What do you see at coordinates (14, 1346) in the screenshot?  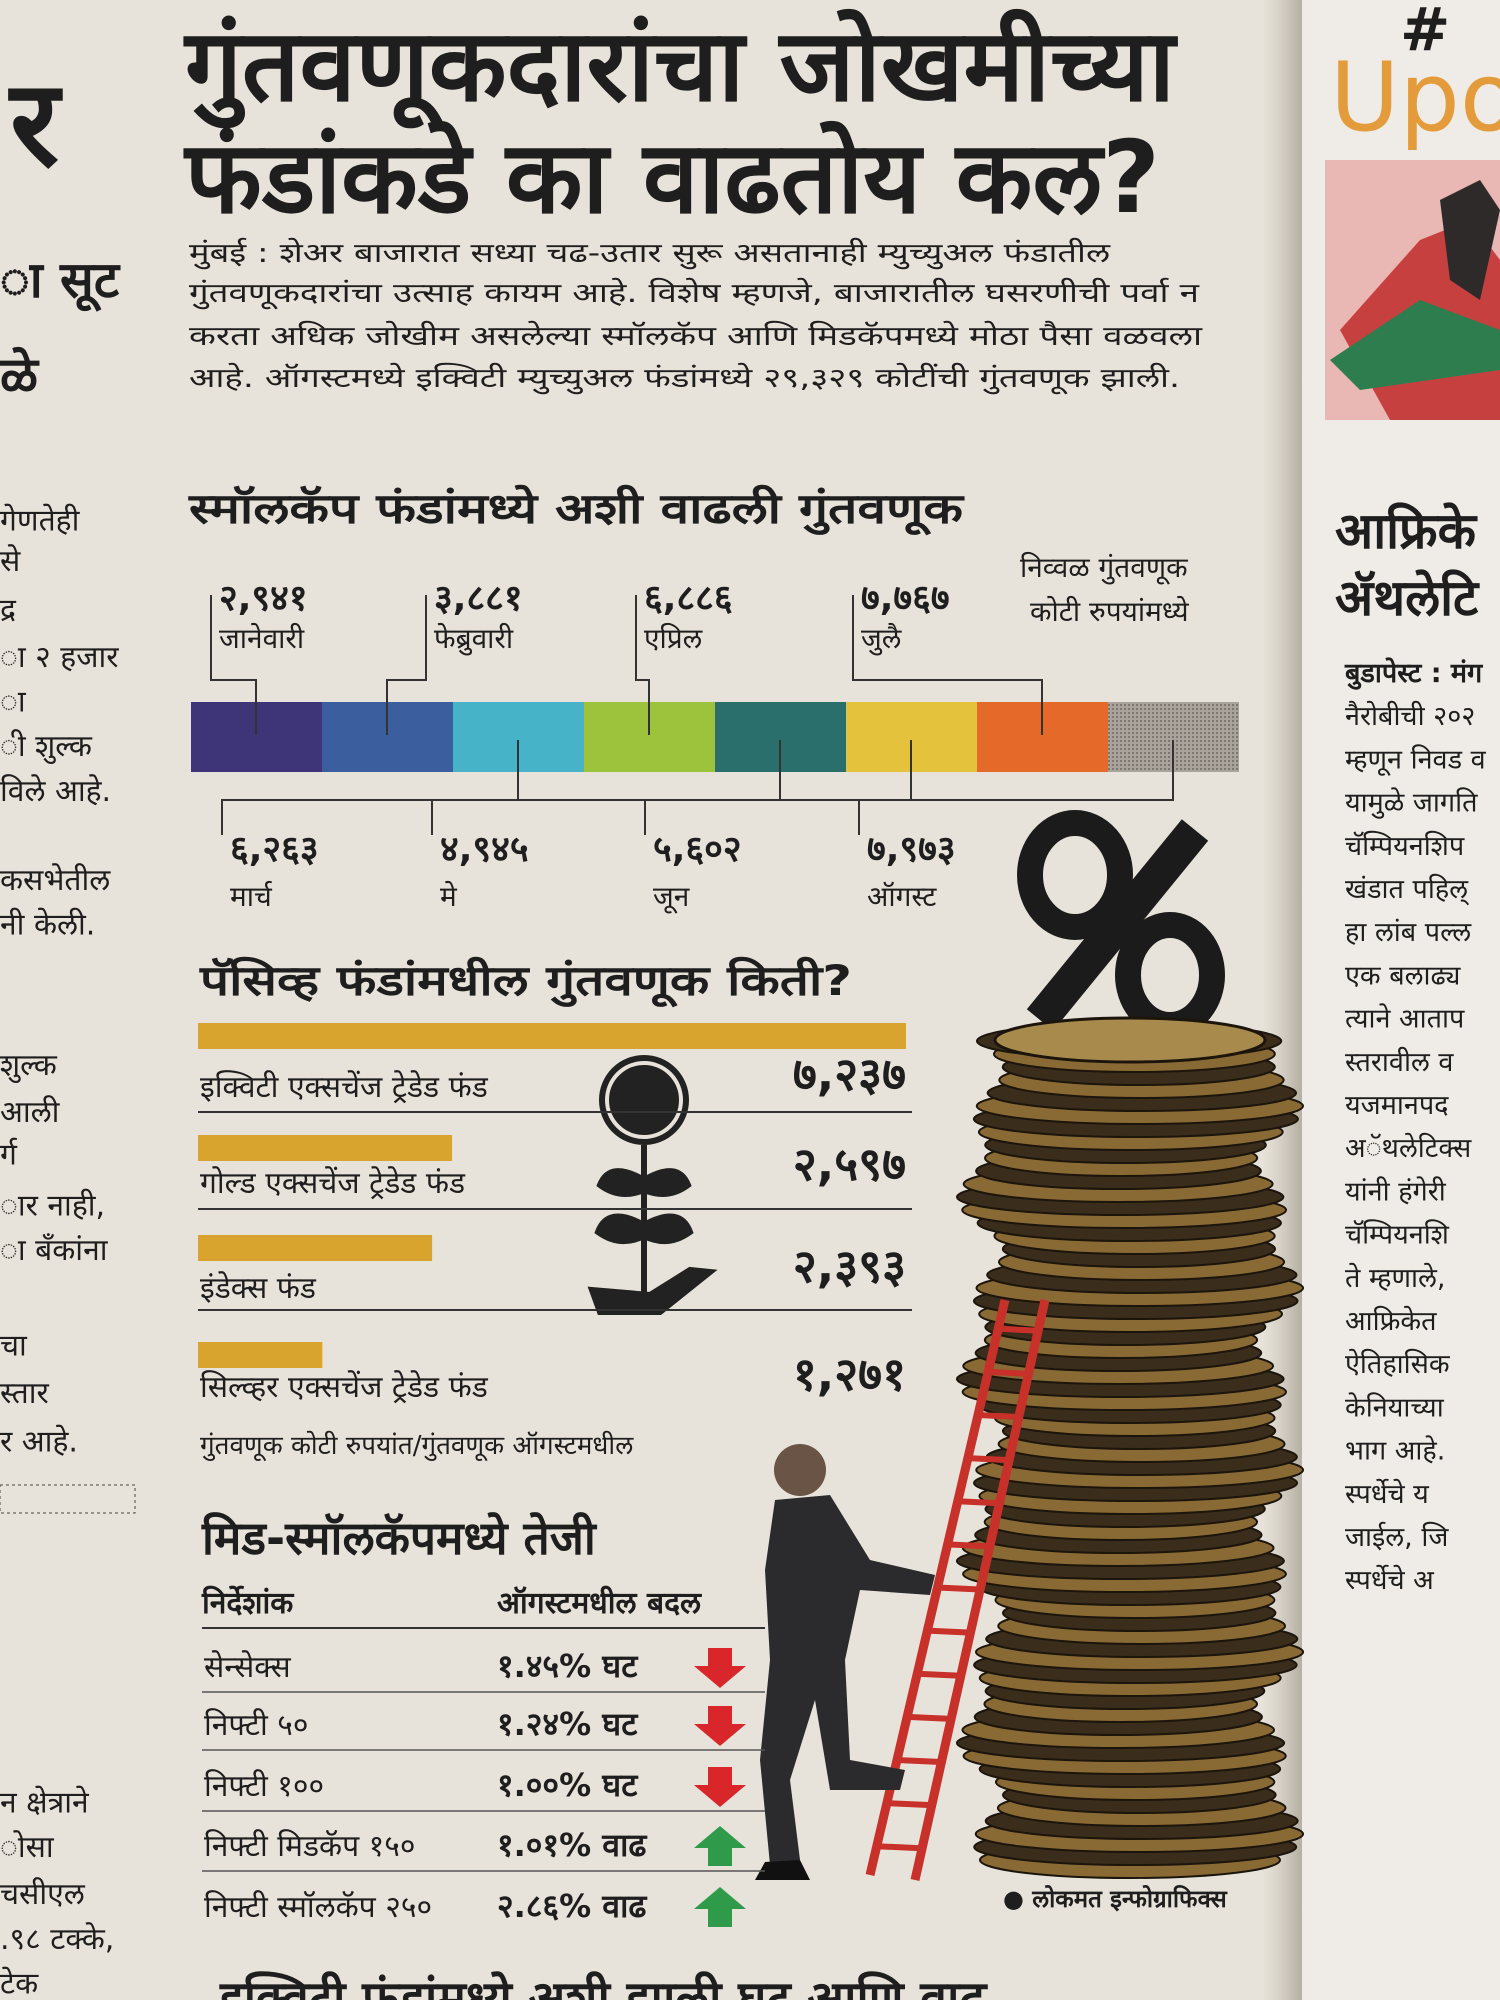 I see `left-column-line: चा` at bounding box center [14, 1346].